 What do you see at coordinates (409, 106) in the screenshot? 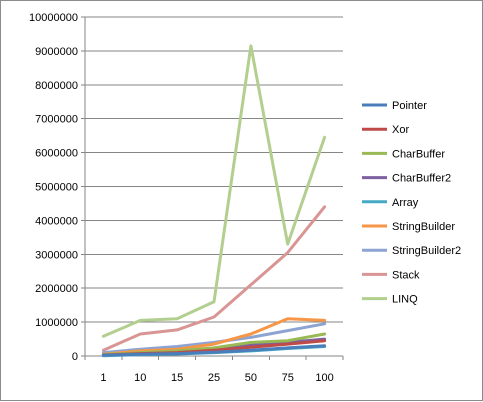
I see `legend-label: Pointer` at bounding box center [409, 106].